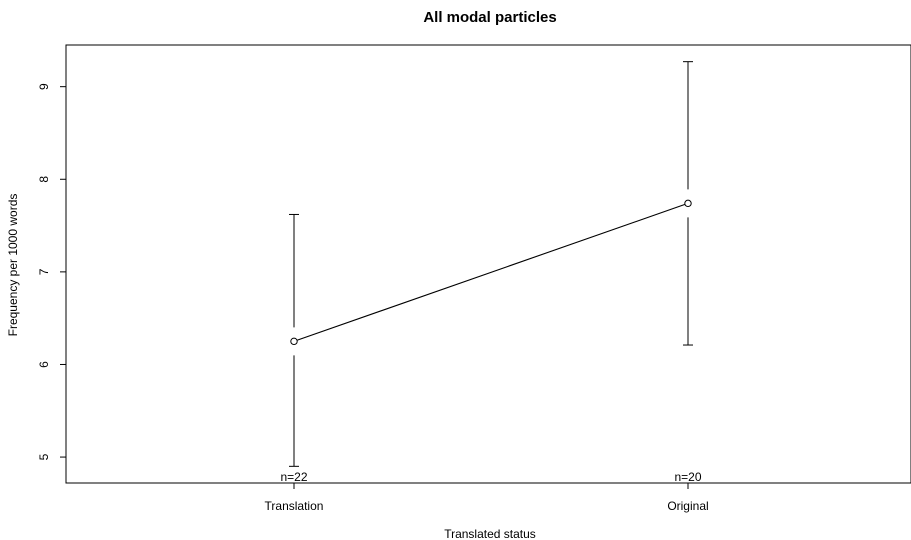 The height and width of the screenshot is (540, 911). Describe the element at coordinates (44, 179) in the screenshot. I see `y-tick-label: 8` at that location.